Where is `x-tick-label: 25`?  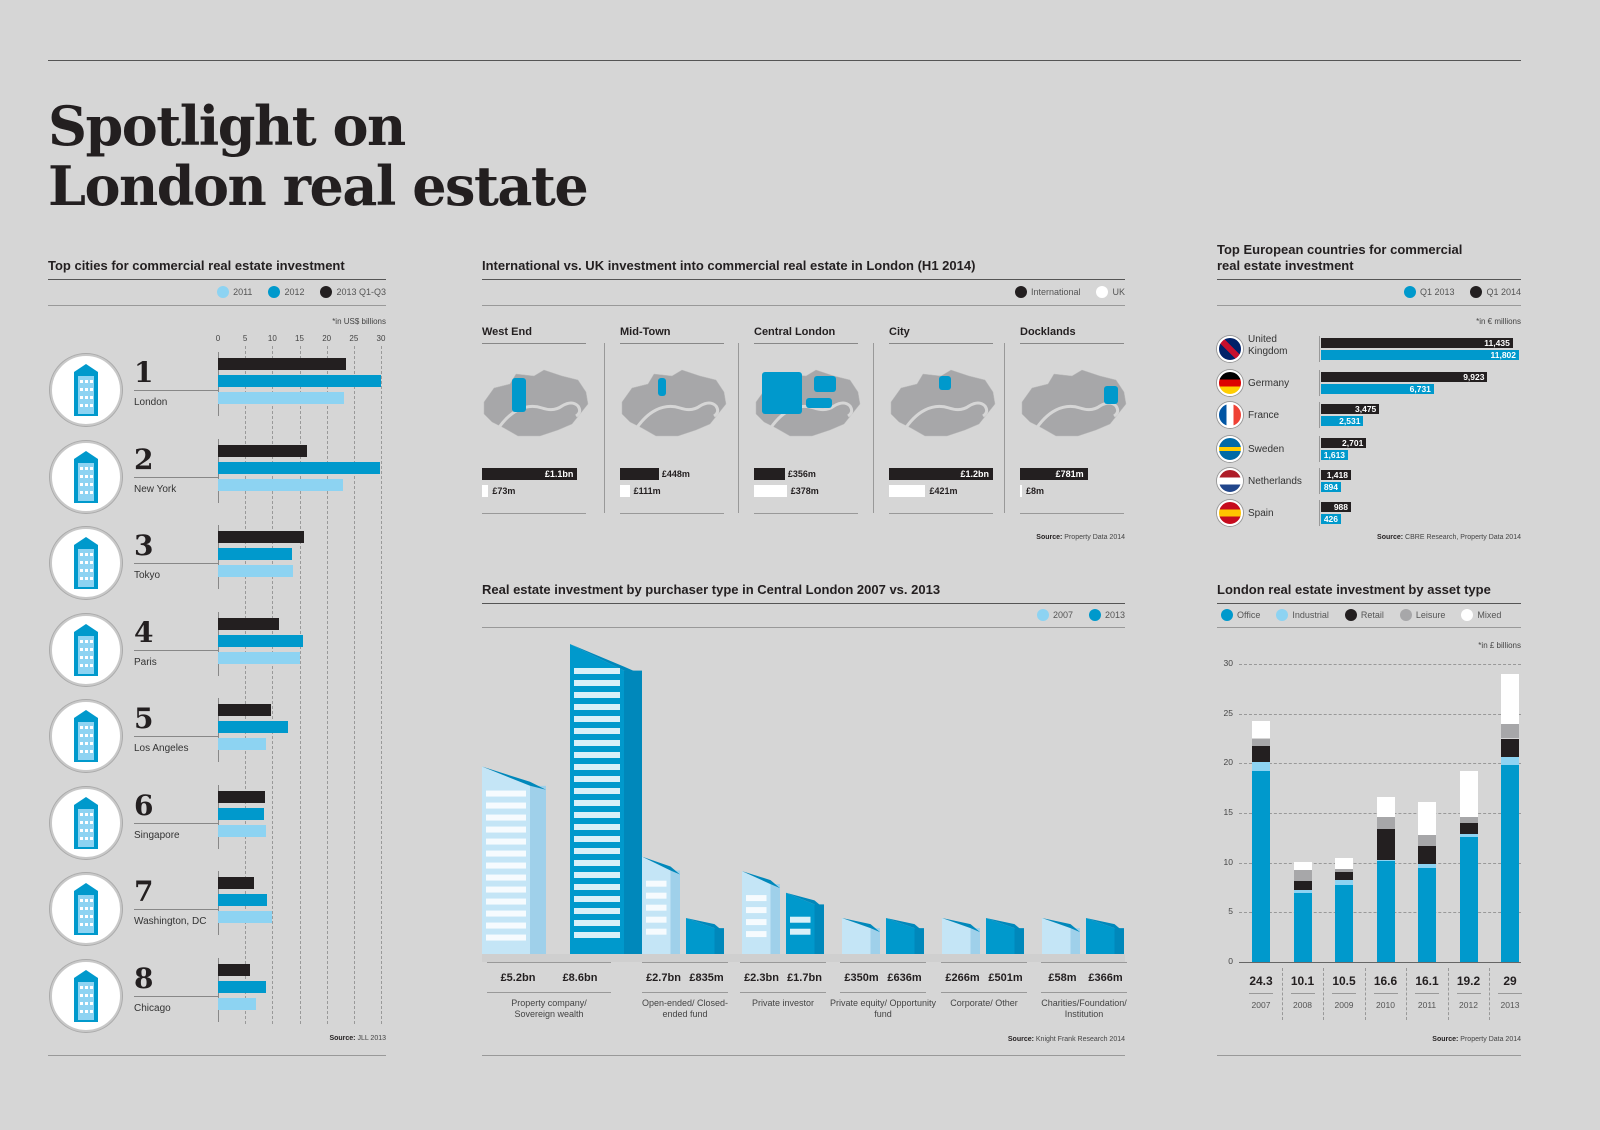 x-tick-label: 25 is located at coordinates (354, 338).